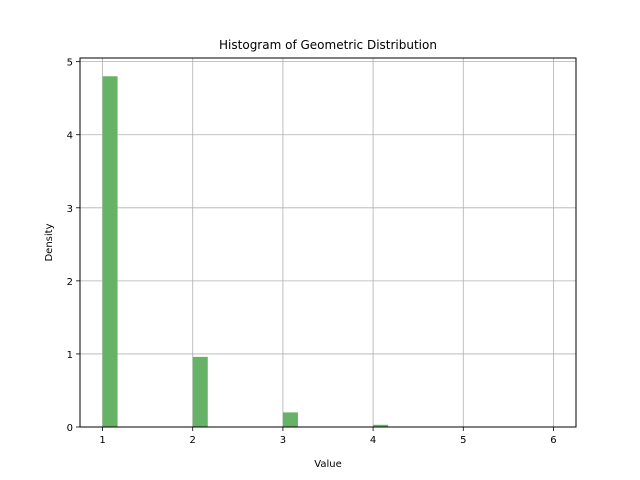 This screenshot has height=480, width=640. Describe the element at coordinates (49, 242) in the screenshot. I see `y-axis-label: Density` at that location.